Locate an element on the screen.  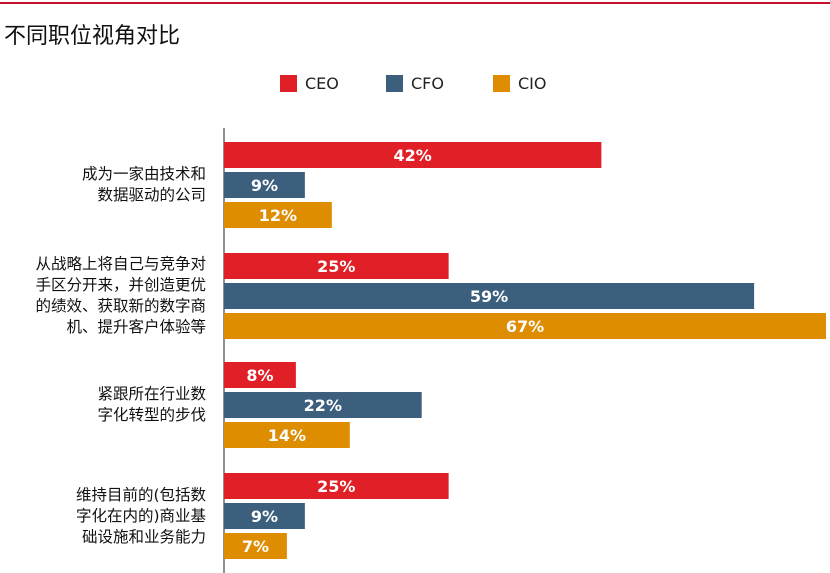
legend-label: CEO is located at coordinates (322, 83).